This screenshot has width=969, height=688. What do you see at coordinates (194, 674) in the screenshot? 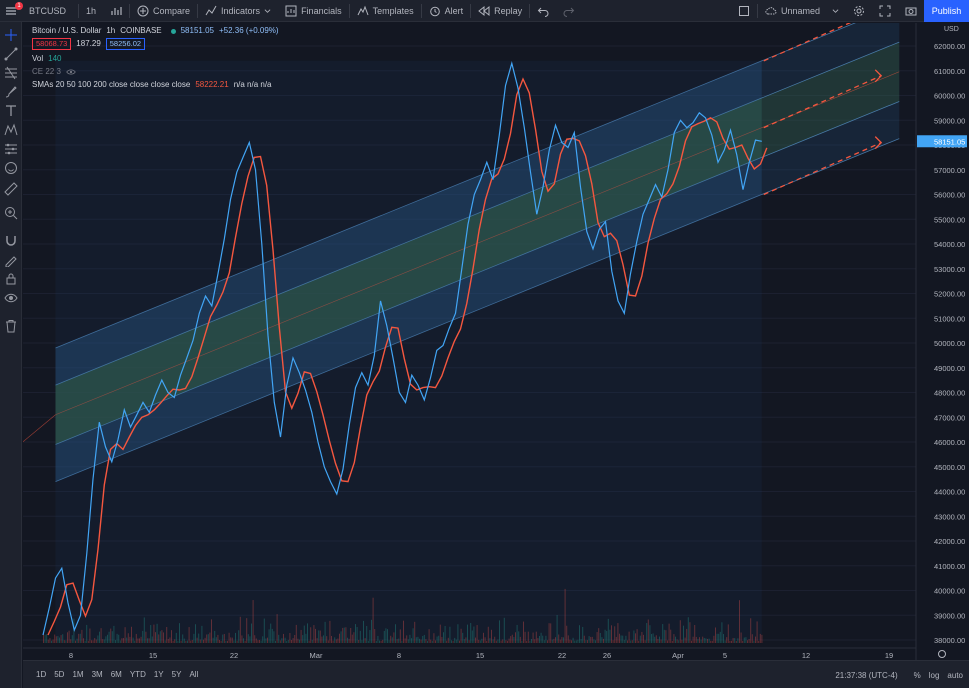
I see `range-all: All` at bounding box center [194, 674].